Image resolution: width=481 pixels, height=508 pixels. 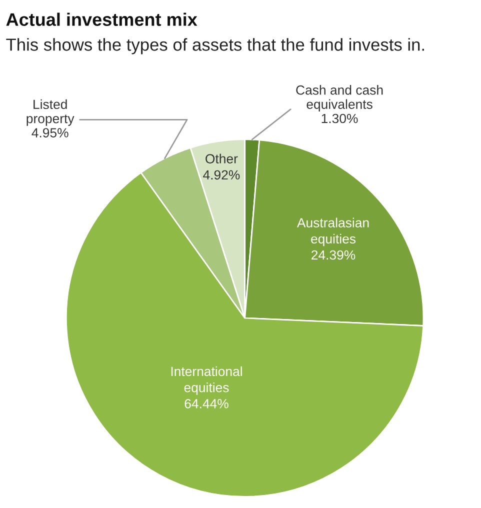 What do you see at coordinates (206, 380) in the screenshot?
I see `slice-label: International equities` at bounding box center [206, 380].